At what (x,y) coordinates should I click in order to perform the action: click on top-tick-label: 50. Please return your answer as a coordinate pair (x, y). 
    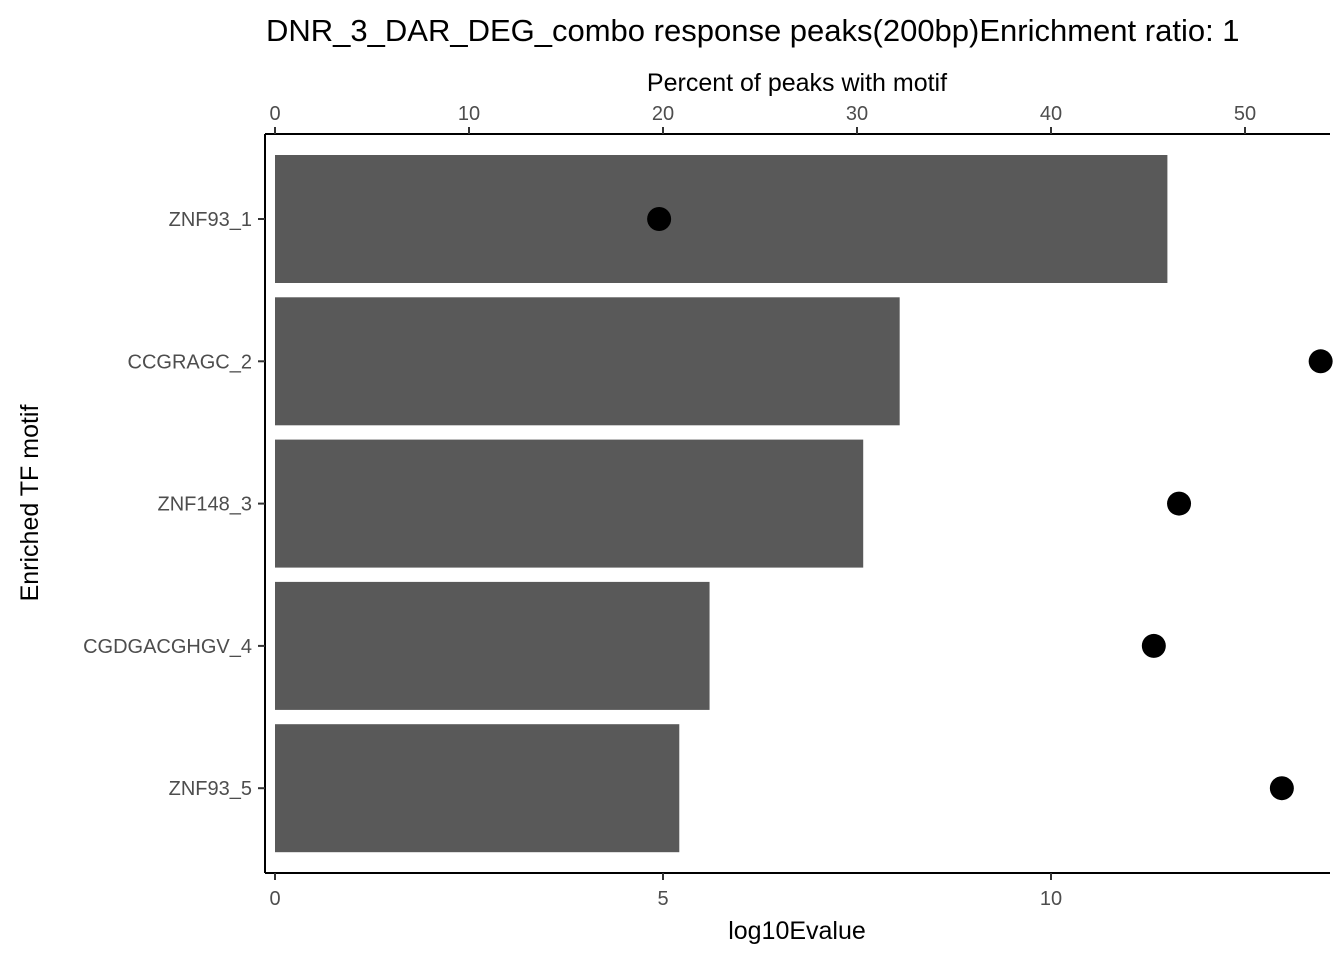
    Looking at the image, I should click on (1245, 114).